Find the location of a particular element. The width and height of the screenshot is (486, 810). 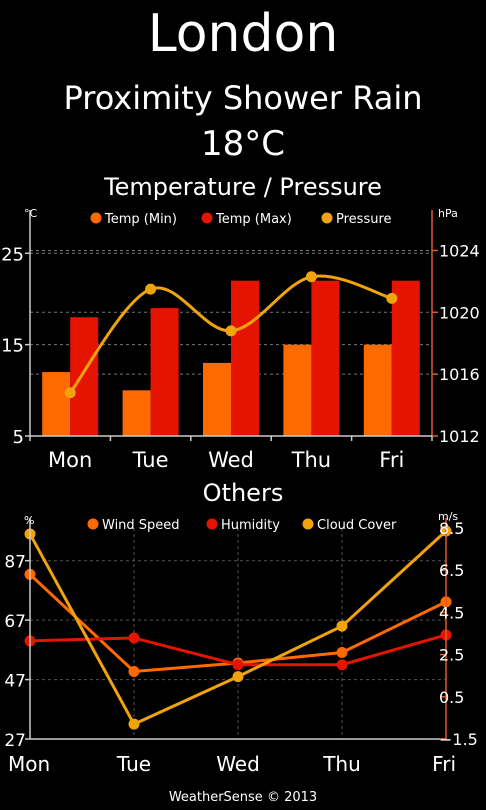

legend-label-cloud-cover: Cloud Cover is located at coordinates (357, 525).